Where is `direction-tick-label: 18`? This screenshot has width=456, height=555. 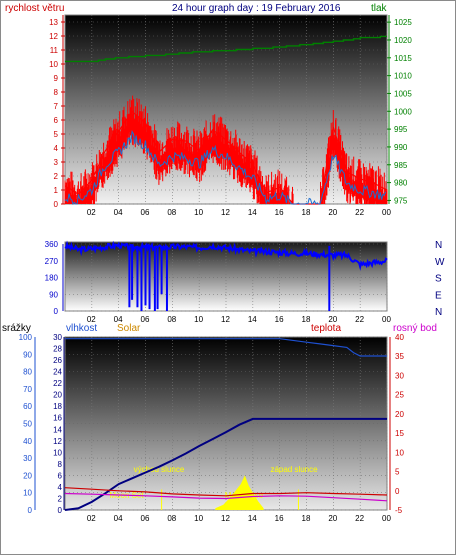 direction-tick-label: 18 is located at coordinates (306, 319).